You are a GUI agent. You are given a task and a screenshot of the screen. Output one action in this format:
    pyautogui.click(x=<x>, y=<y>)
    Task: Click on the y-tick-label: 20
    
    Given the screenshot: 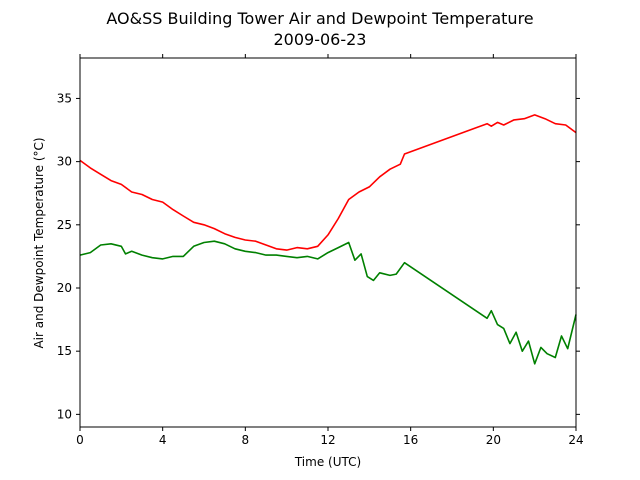 What is the action you would take?
    pyautogui.click(x=64, y=288)
    